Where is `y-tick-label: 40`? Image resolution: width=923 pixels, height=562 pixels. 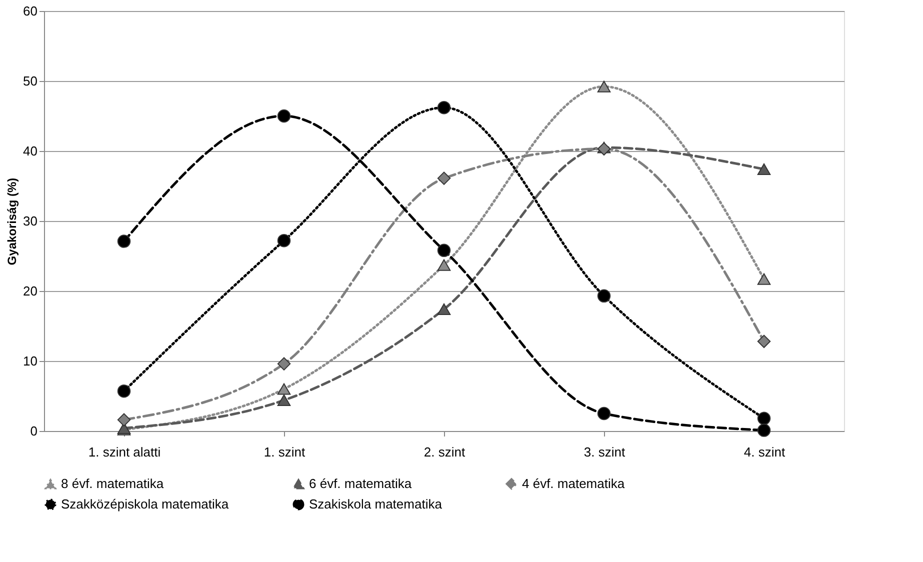 y-tick-label: 40 is located at coordinates (30, 151).